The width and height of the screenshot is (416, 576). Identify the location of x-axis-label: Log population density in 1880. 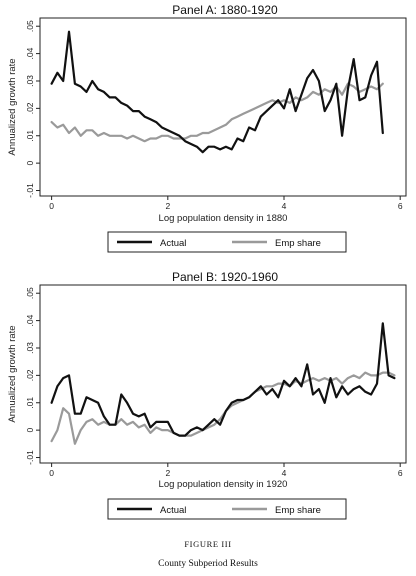
(223, 218).